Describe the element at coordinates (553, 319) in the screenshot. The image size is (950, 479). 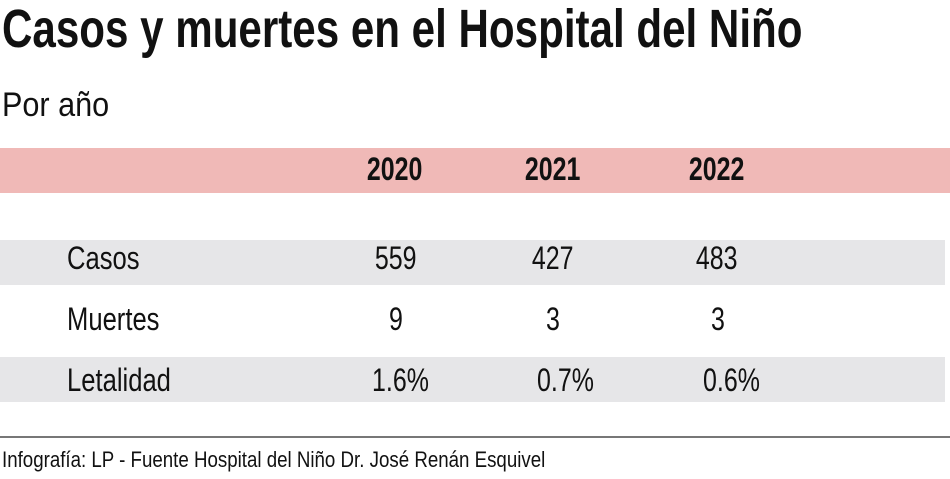
I see `cell-muertes-2021: 3` at that location.